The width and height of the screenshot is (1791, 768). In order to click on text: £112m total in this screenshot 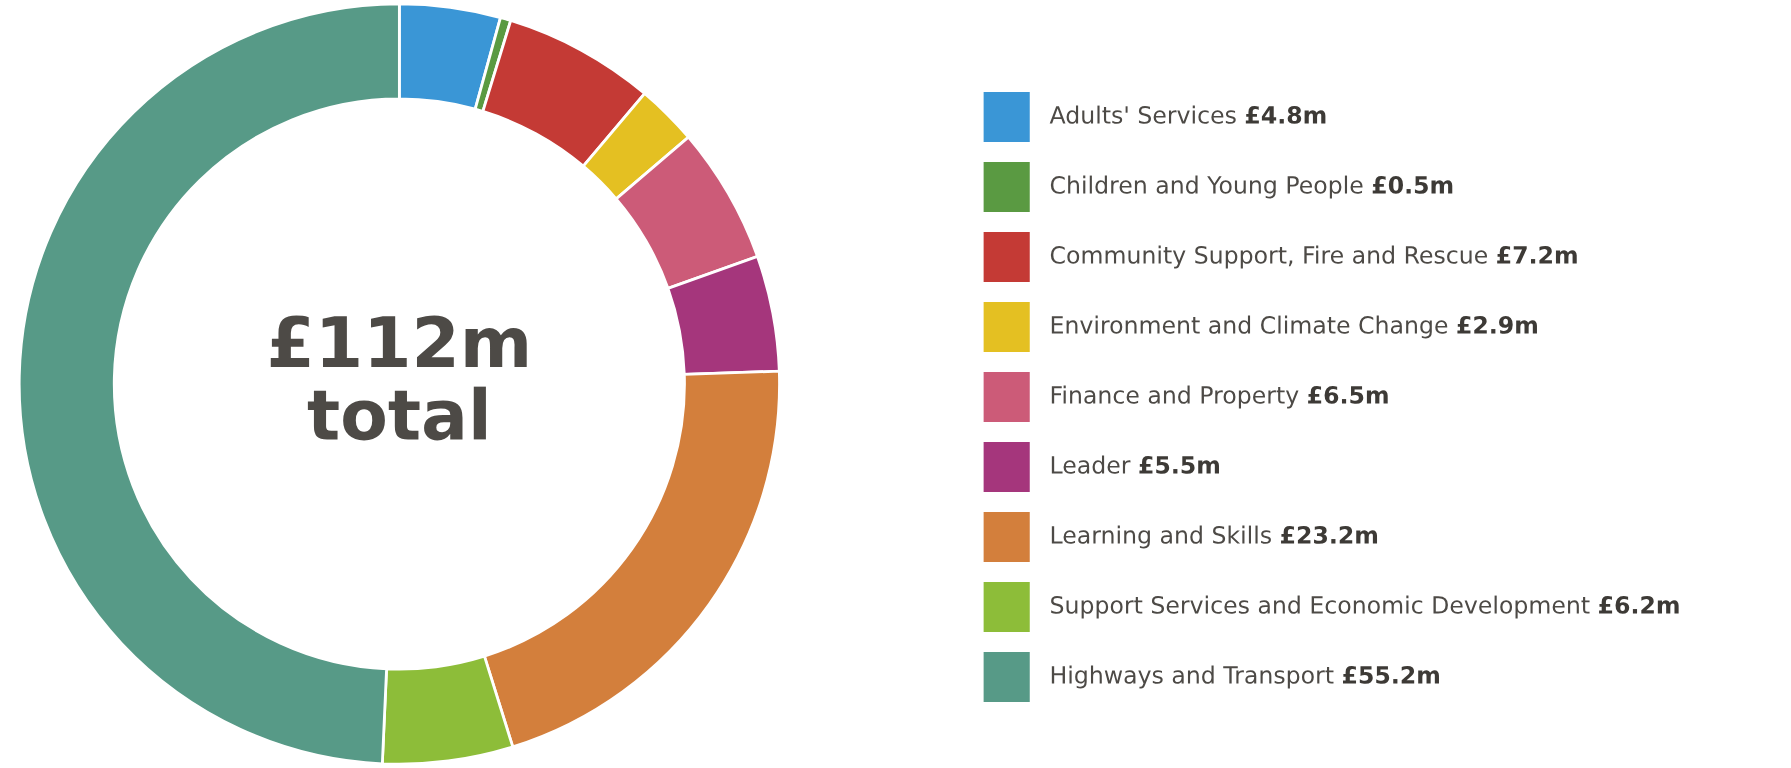, I will do `click(398, 378)`.